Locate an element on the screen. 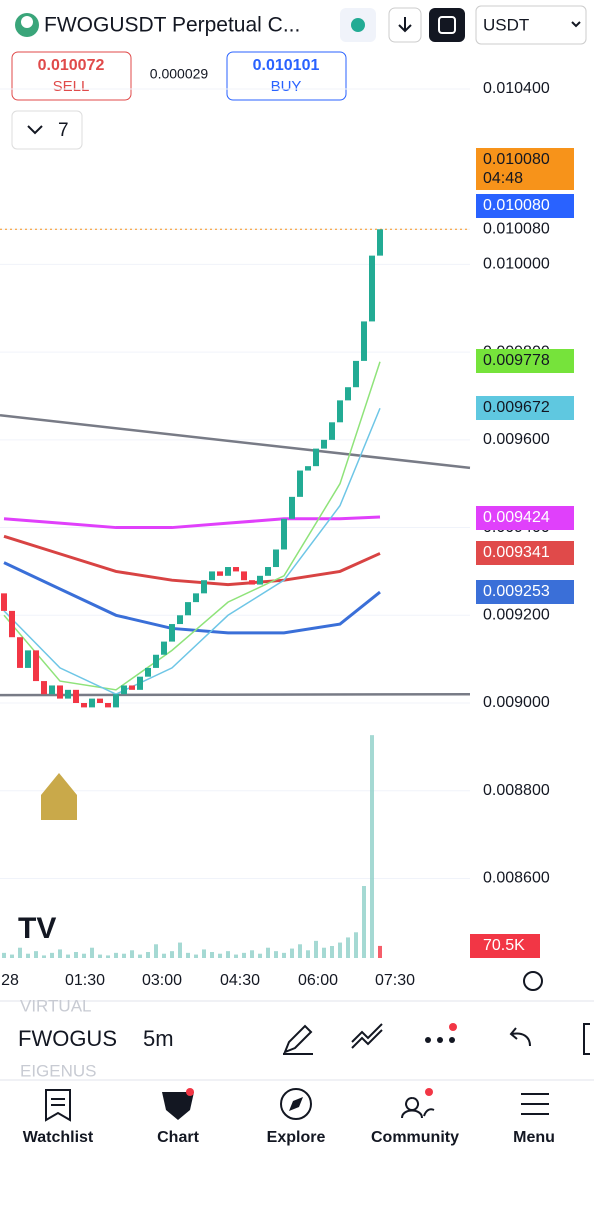  settings-icon is located at coordinates (533, 981).